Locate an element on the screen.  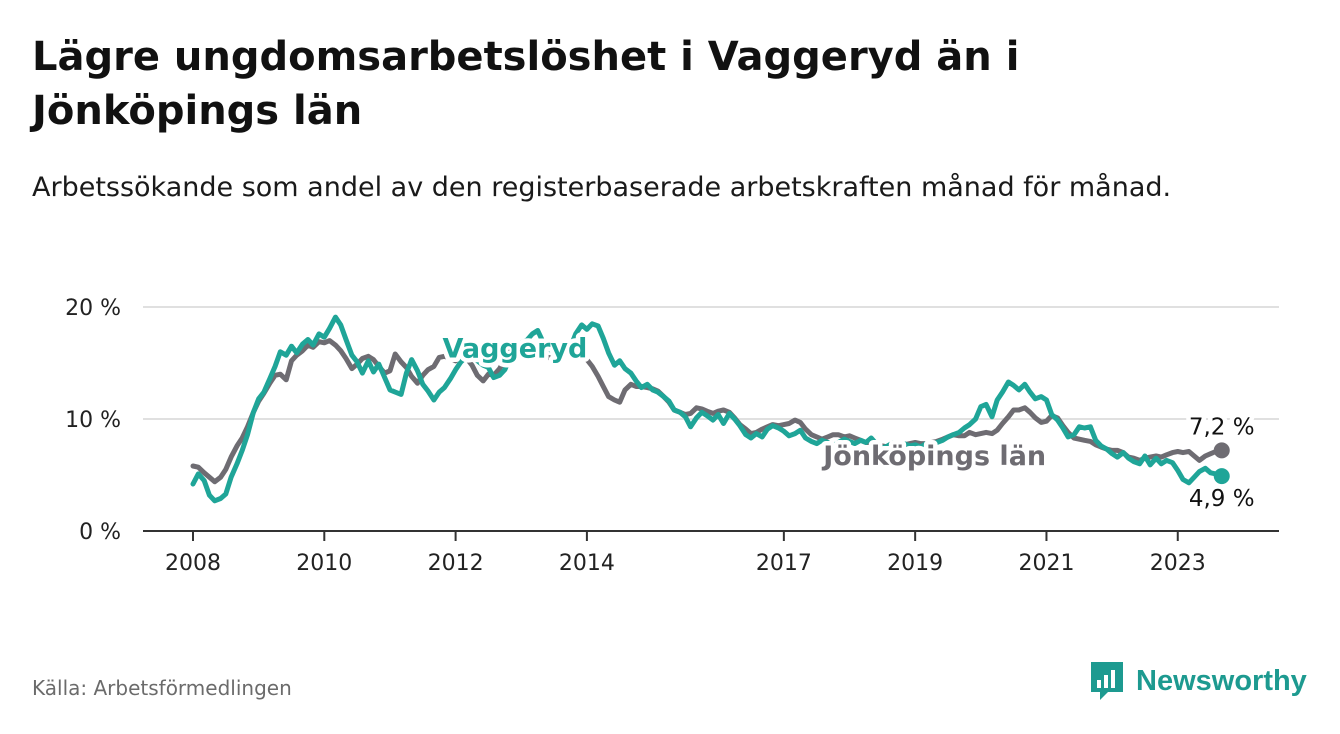
brand-name: Newsworthy is located at coordinates (1221, 680).